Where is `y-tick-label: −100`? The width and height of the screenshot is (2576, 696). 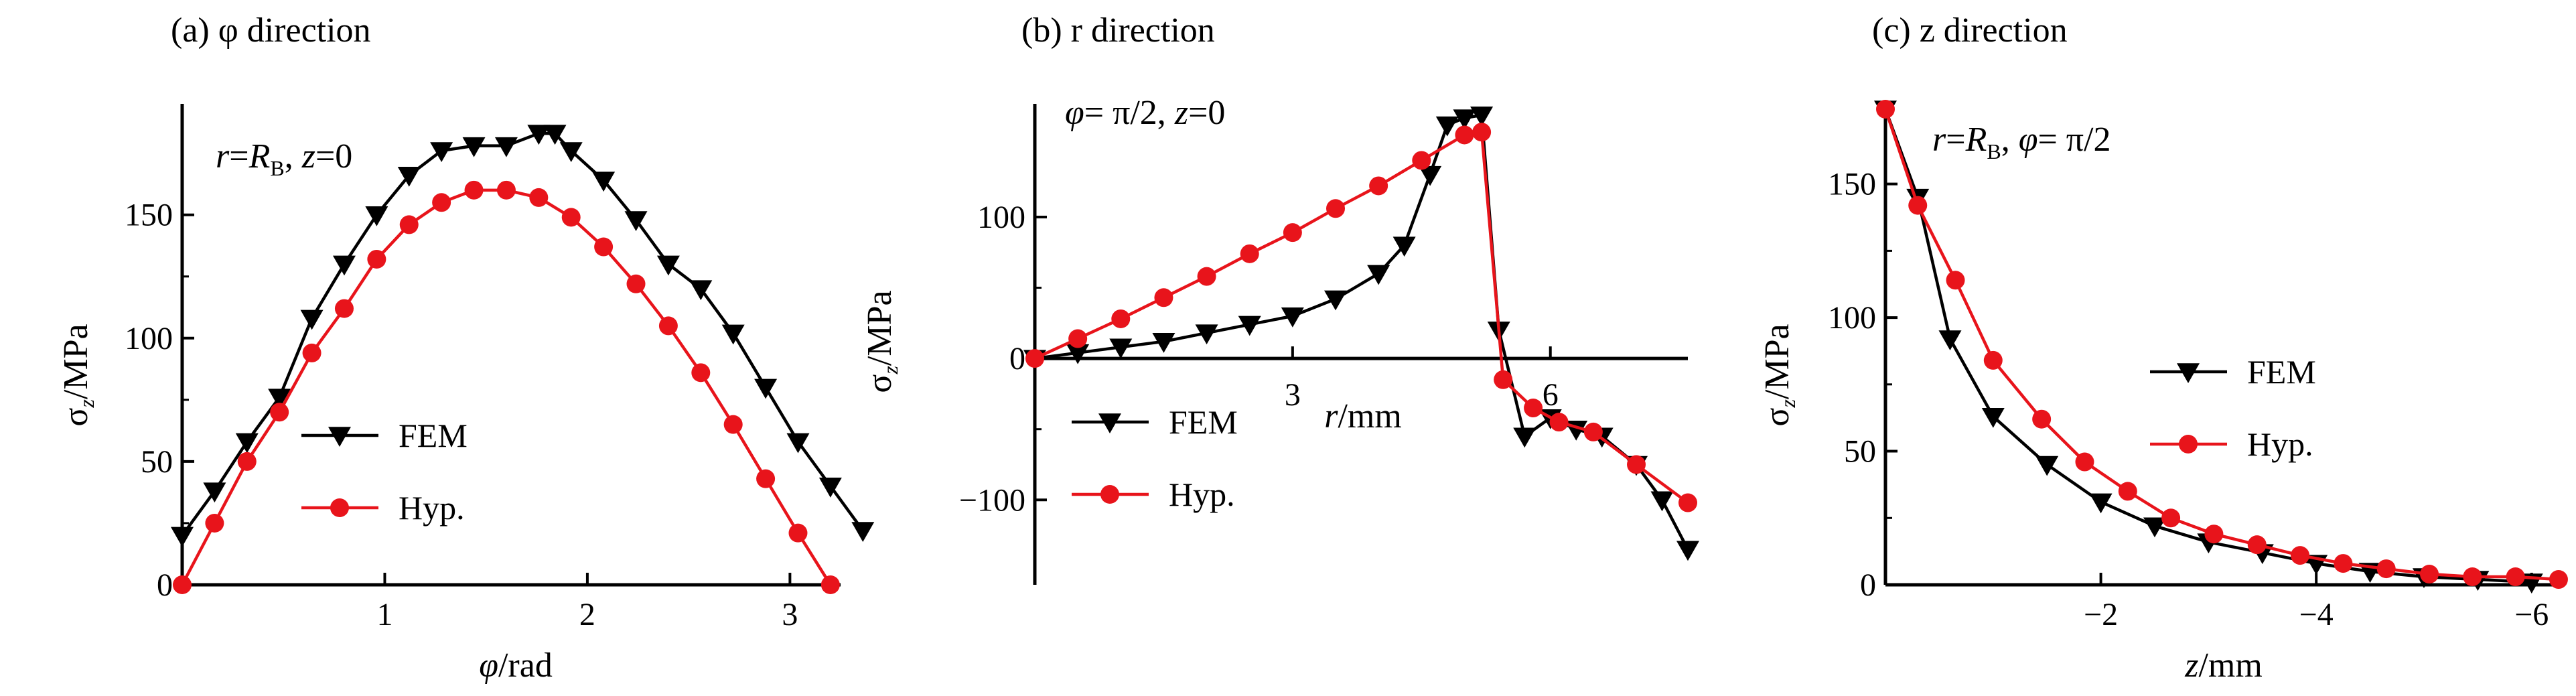 y-tick-label: −100 is located at coordinates (992, 500).